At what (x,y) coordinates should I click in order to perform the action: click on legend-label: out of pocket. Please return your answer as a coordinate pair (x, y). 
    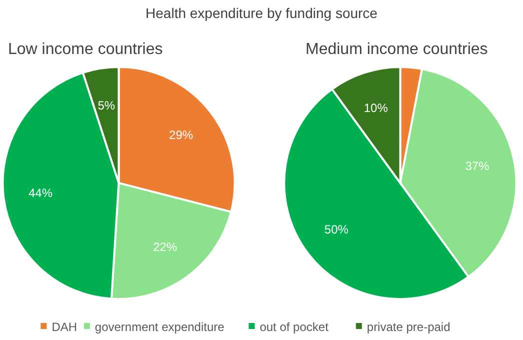
    Looking at the image, I should click on (295, 327).